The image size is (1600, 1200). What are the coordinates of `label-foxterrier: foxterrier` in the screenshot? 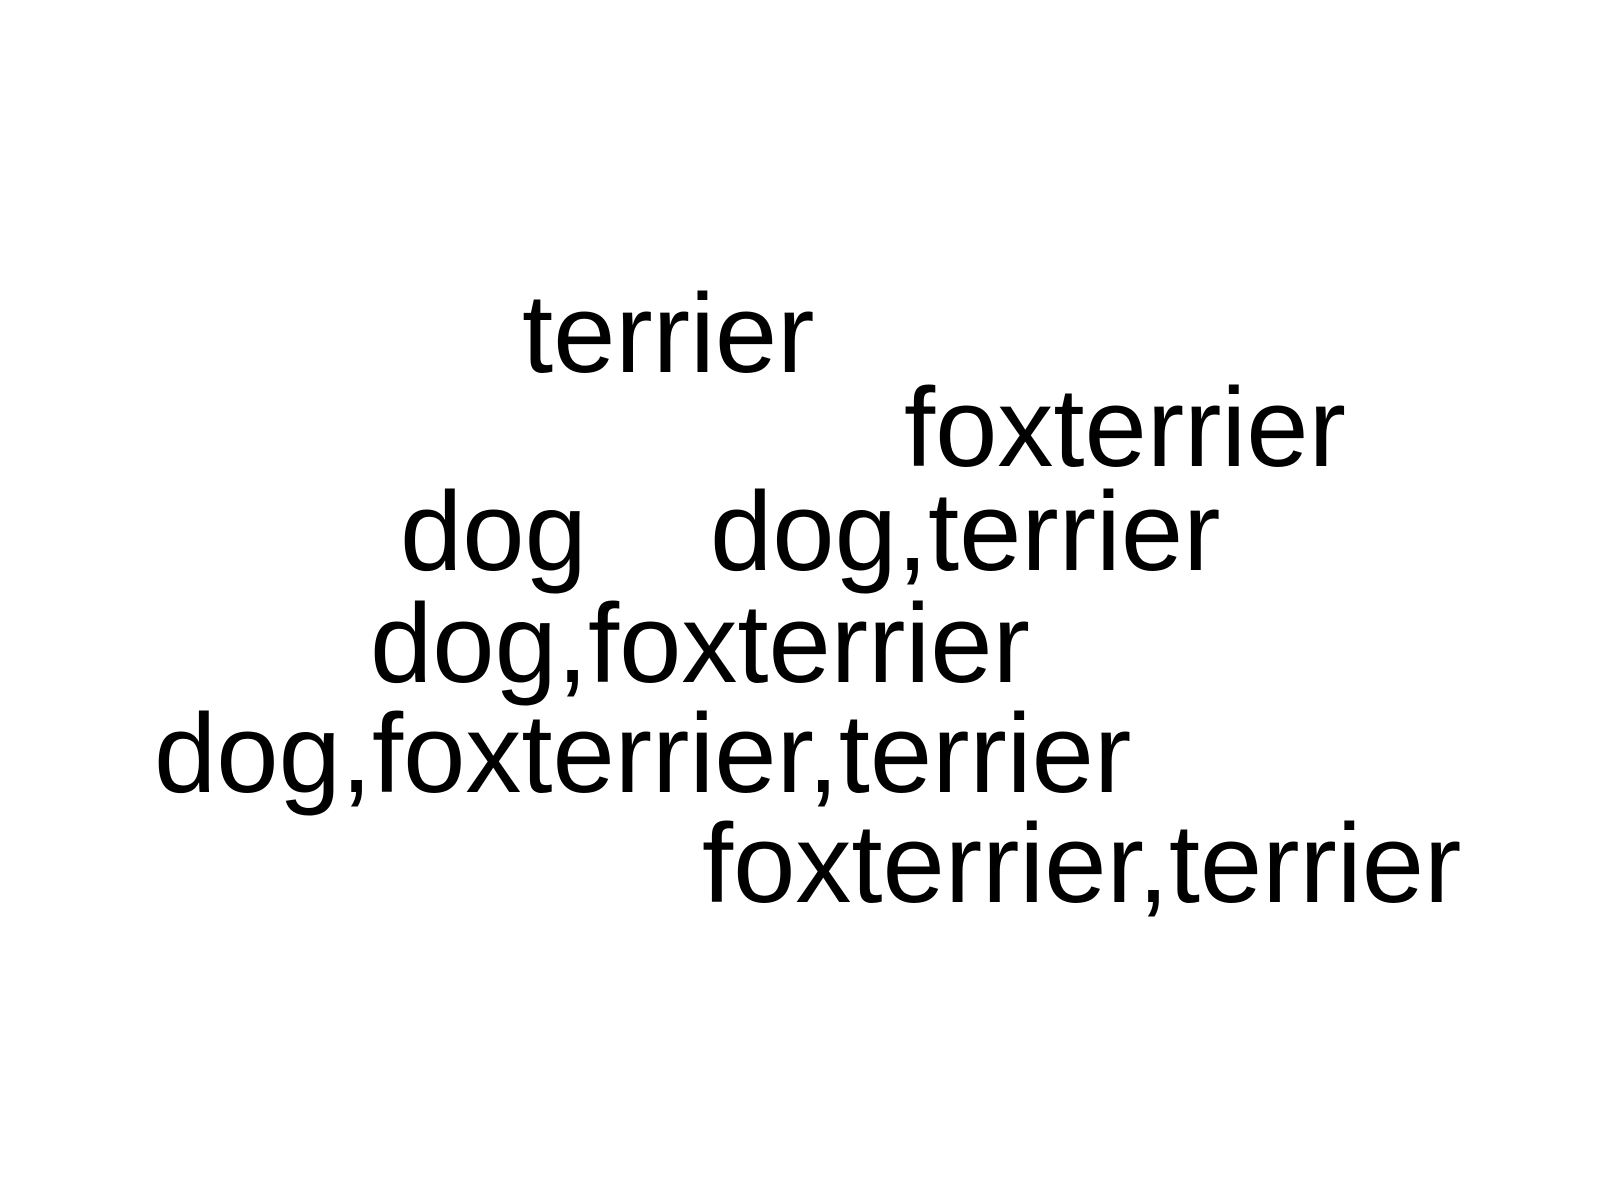 It's located at (1125, 427).